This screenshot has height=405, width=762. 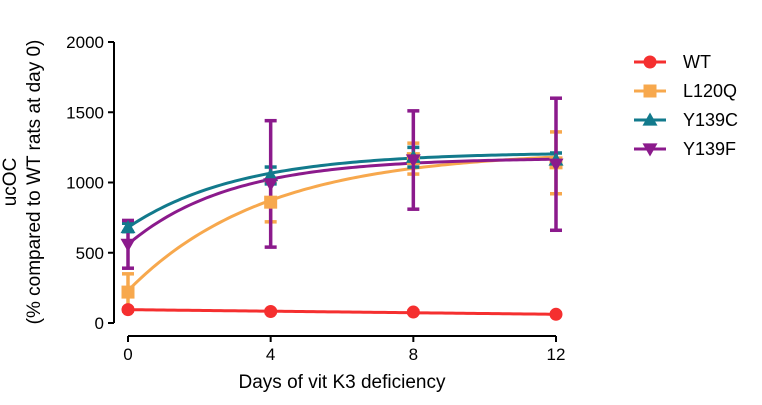 What do you see at coordinates (650, 119) in the screenshot?
I see `legend-marker-y139c` at bounding box center [650, 119].